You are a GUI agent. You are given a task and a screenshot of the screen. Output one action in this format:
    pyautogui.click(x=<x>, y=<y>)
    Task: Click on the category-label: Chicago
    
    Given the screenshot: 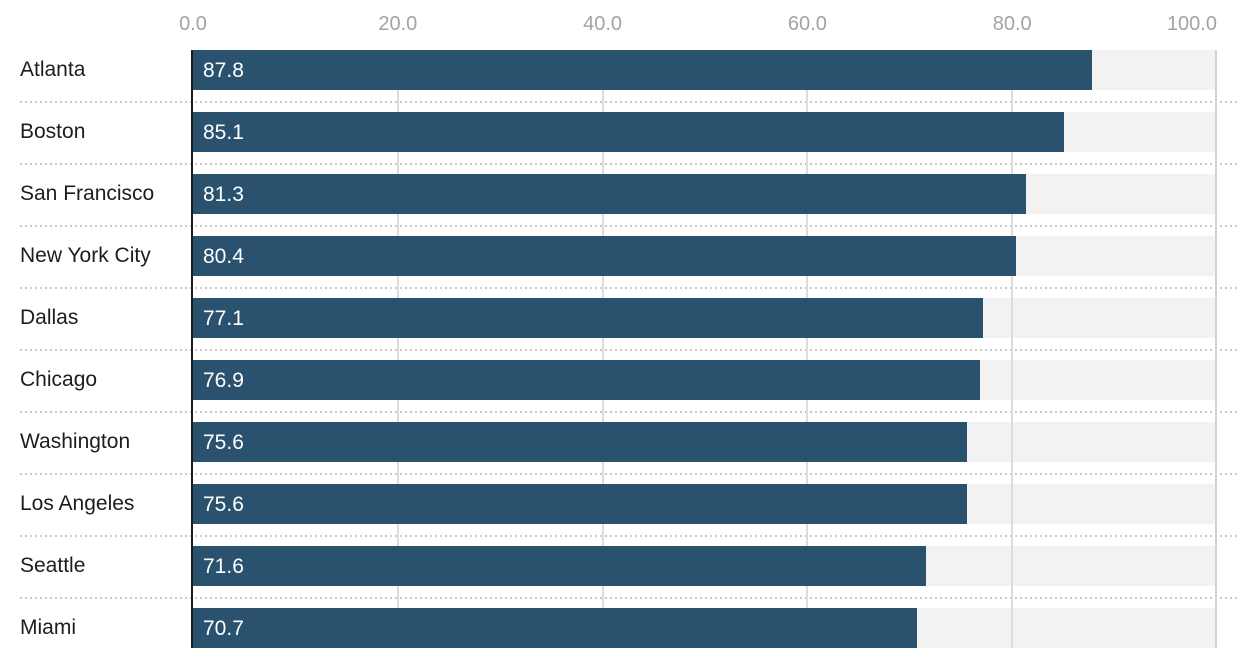 What is the action you would take?
    pyautogui.click(x=59, y=379)
    